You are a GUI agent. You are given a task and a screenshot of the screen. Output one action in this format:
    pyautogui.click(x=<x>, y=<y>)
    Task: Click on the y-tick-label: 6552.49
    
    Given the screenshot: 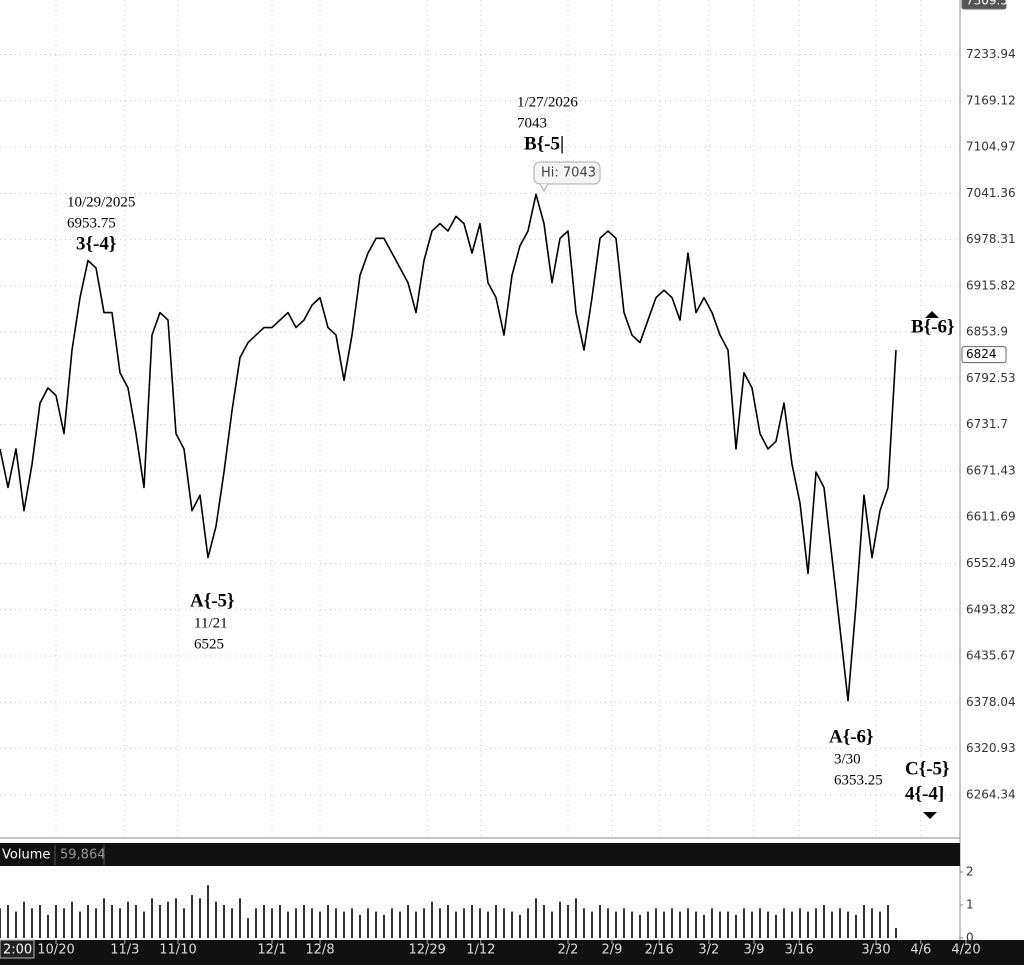 What is the action you would take?
    pyautogui.click(x=991, y=563)
    